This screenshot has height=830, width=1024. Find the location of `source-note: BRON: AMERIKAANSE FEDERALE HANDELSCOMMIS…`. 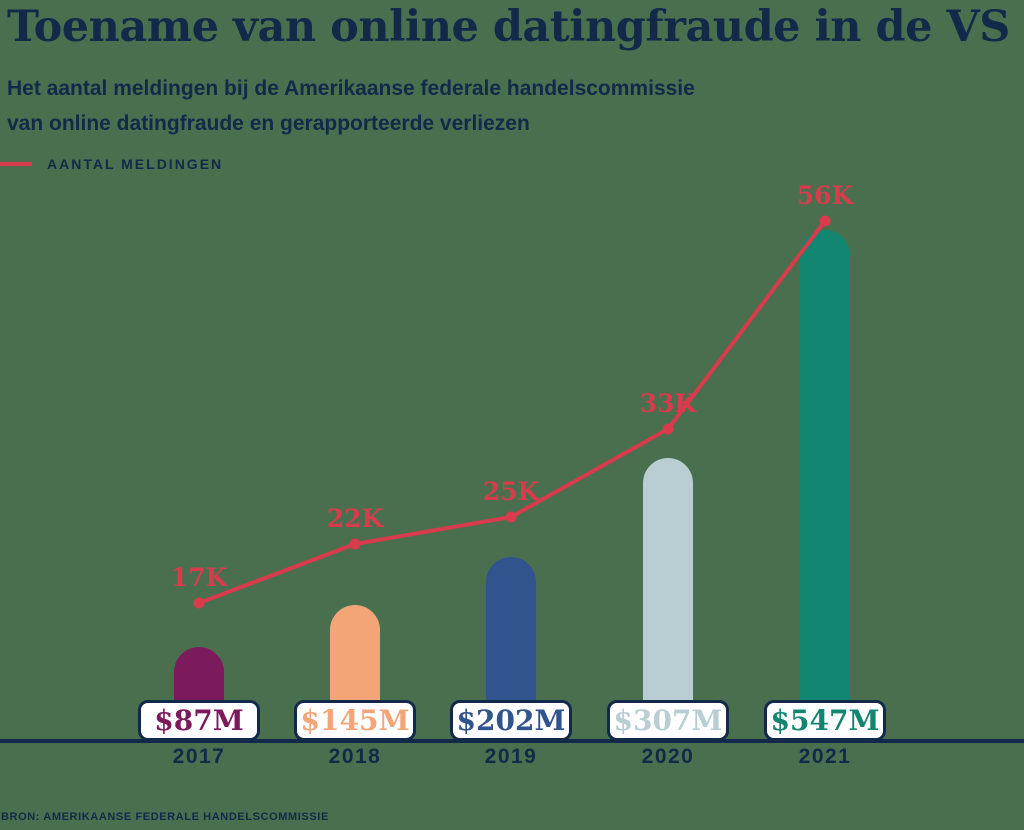

source-note: BRON: AMERIKAANSE FEDERALE HANDELSCOMMIS… is located at coordinates (165, 817).